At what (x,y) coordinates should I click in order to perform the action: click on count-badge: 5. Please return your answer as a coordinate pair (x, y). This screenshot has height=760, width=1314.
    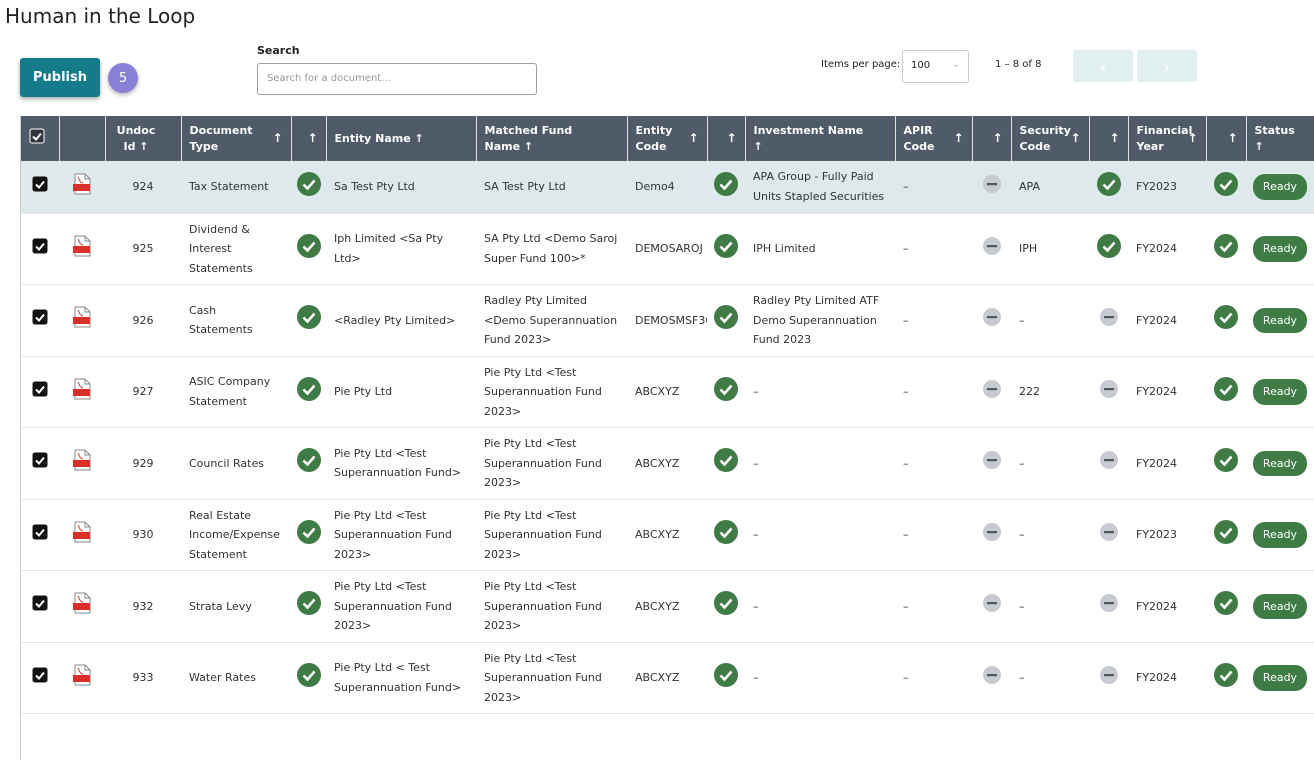
    Looking at the image, I should click on (123, 78).